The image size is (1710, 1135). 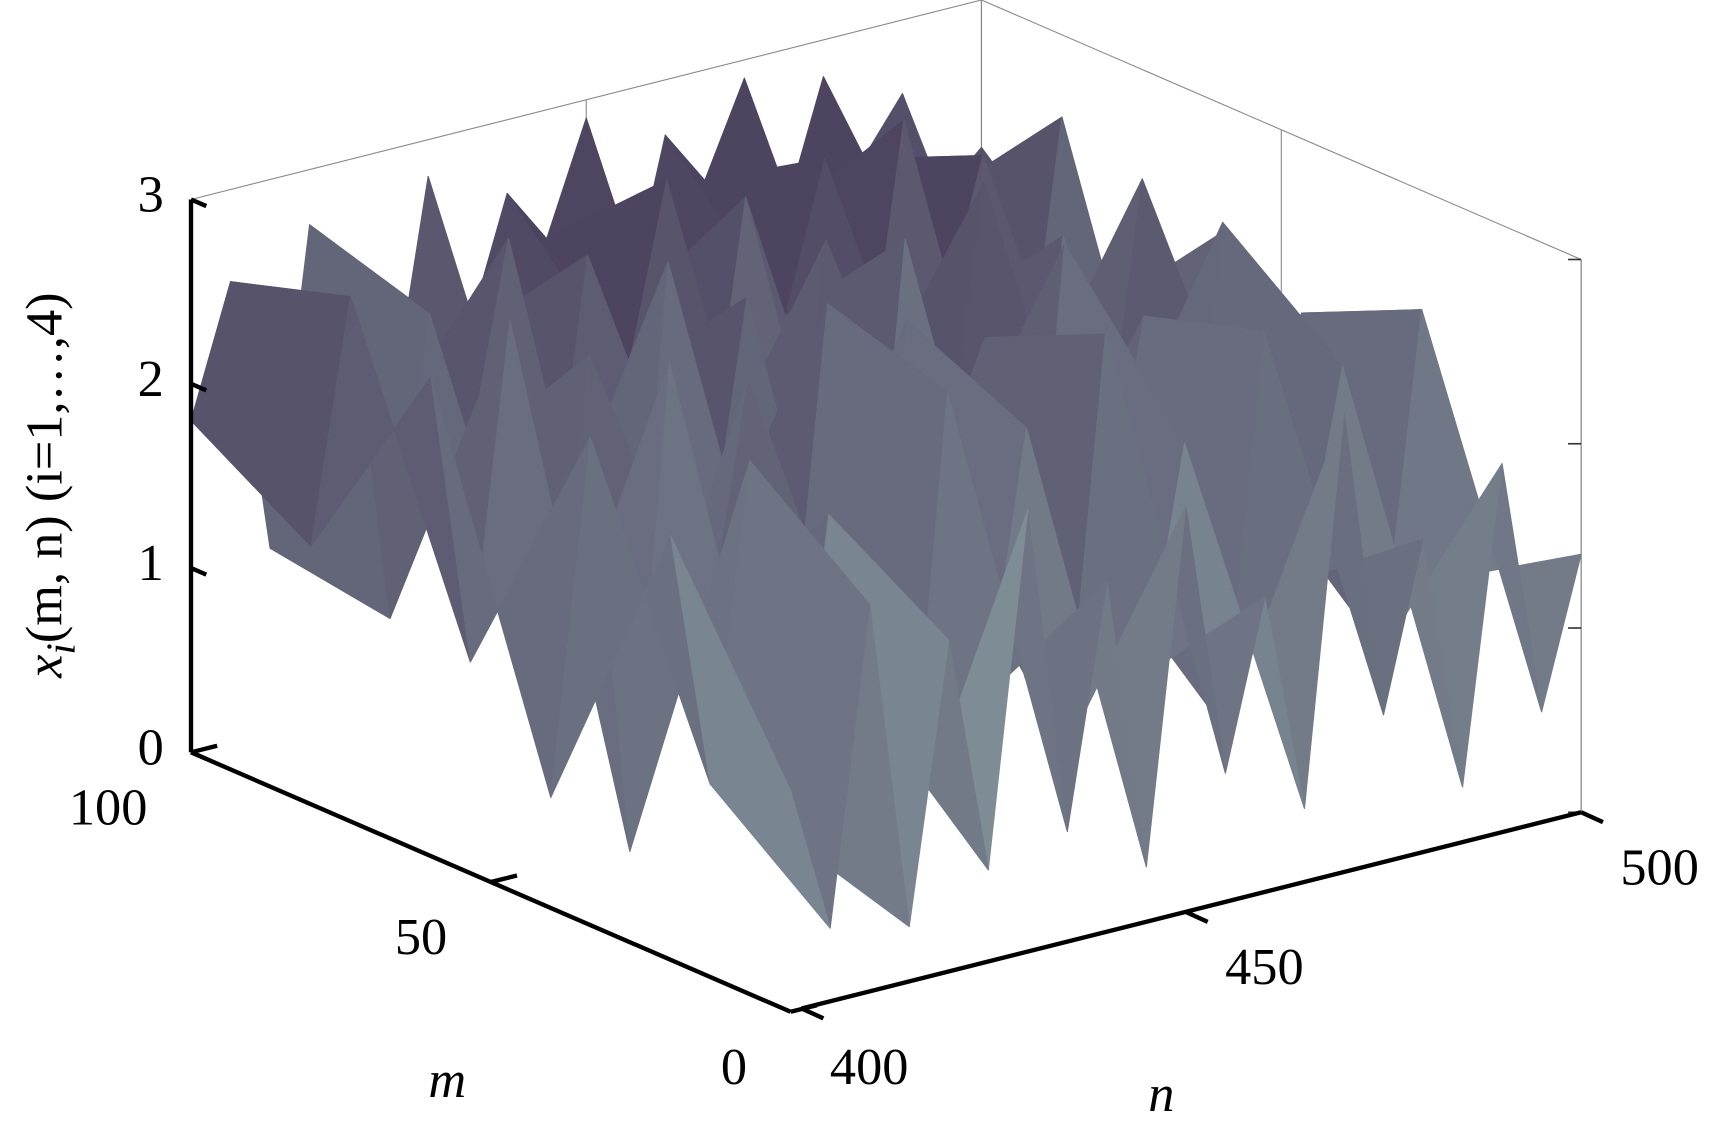 I want to click on x-axis, so click(x=1191, y=910).